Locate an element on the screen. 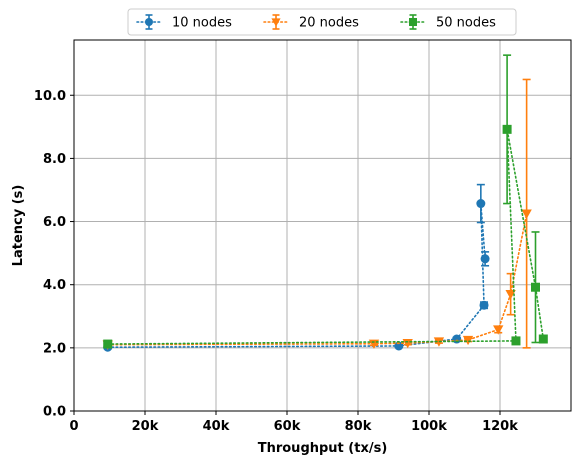  y-axis: 0.0 2.0 4.0 6.0 8.0 10.0 is located at coordinates (54, 254).